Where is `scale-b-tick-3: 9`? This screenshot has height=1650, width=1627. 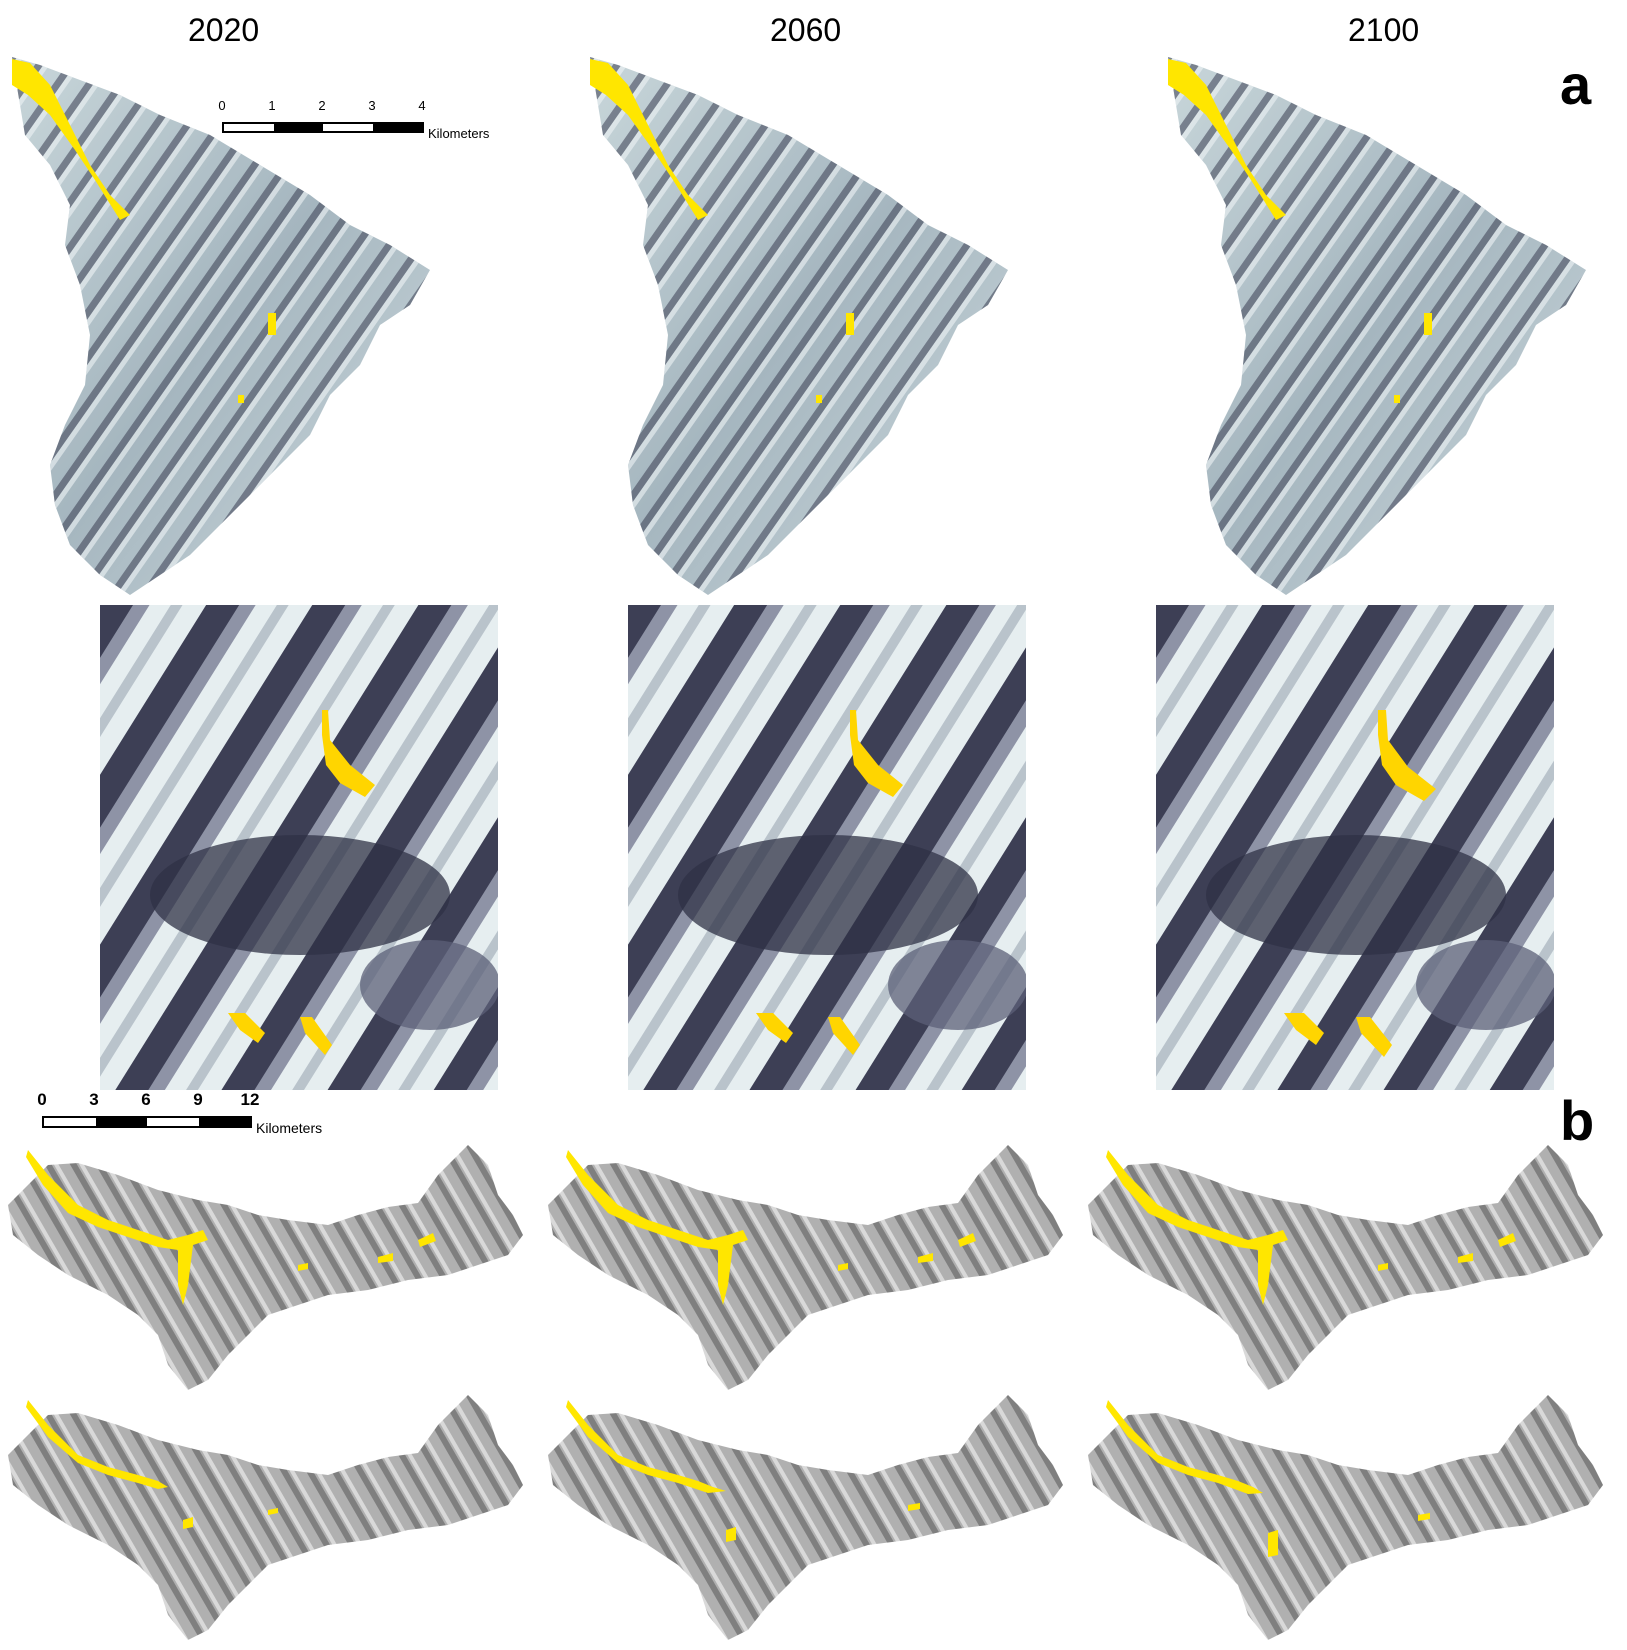
scale-b-tick-3: 9 is located at coordinates (198, 1099).